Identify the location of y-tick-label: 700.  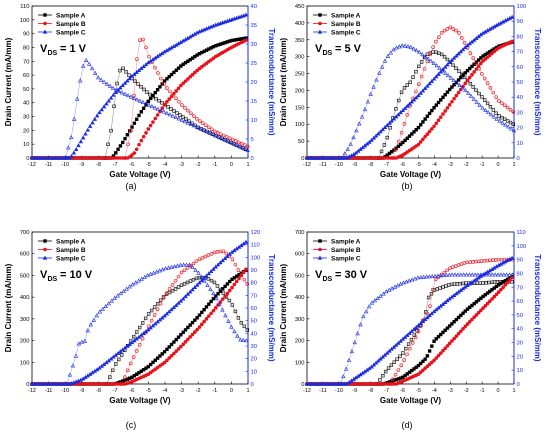
(25, 233).